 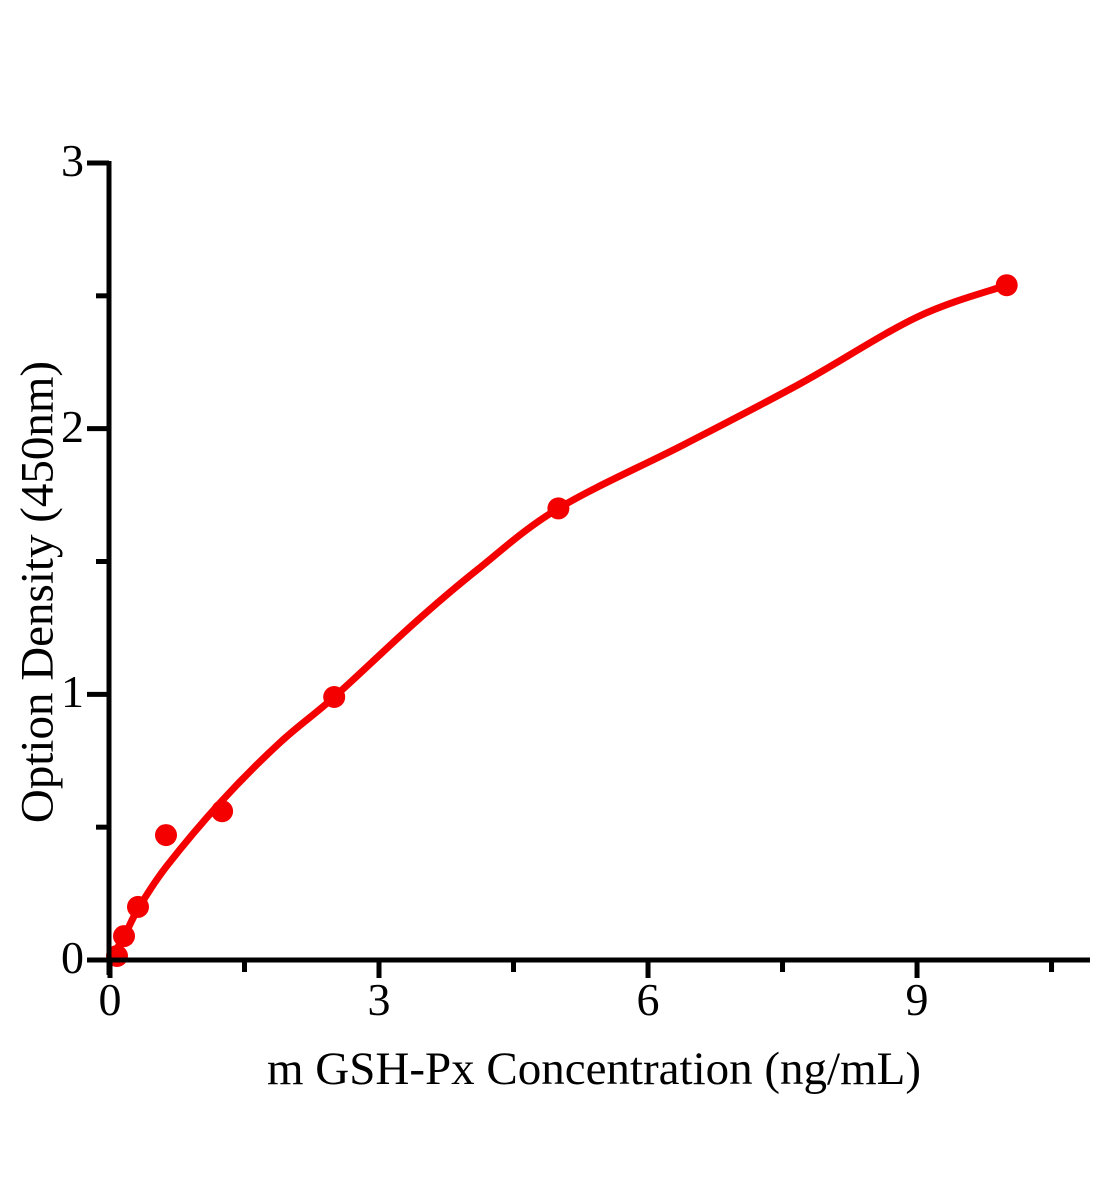 I want to click on x-axis-title: m GSH-Px Concentration (ng/mL), so click(x=594, y=1069).